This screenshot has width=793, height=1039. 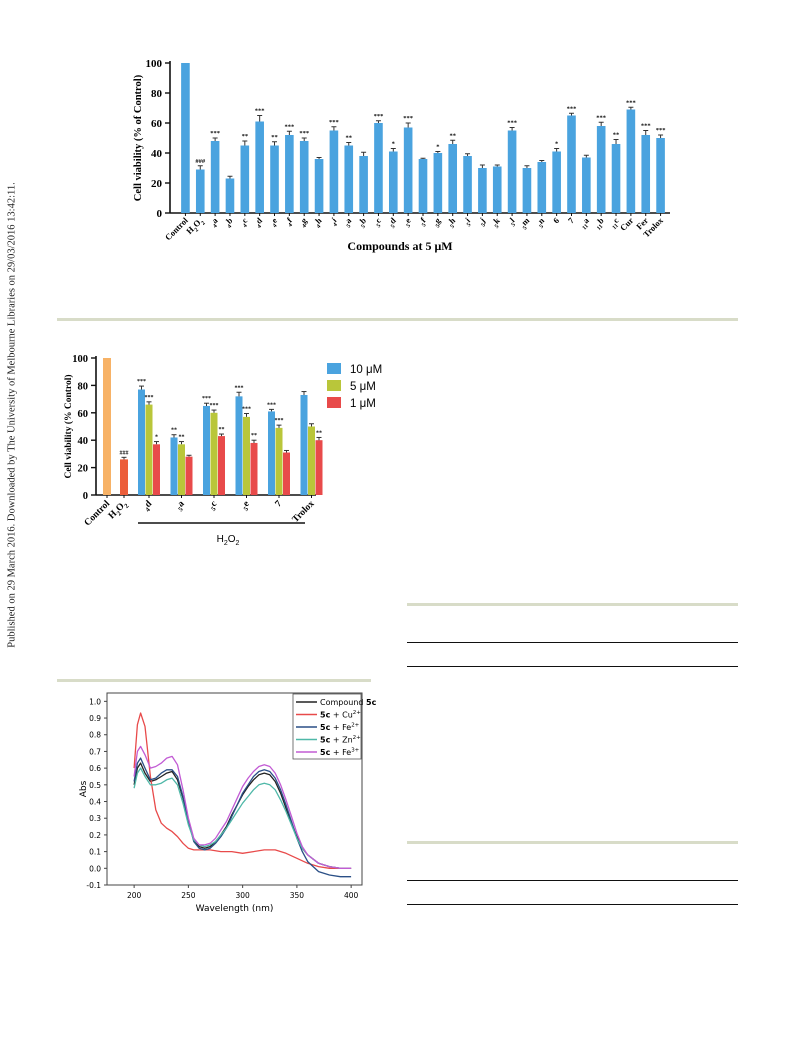 I want to click on y-tick-label: 0, so click(x=85, y=496).